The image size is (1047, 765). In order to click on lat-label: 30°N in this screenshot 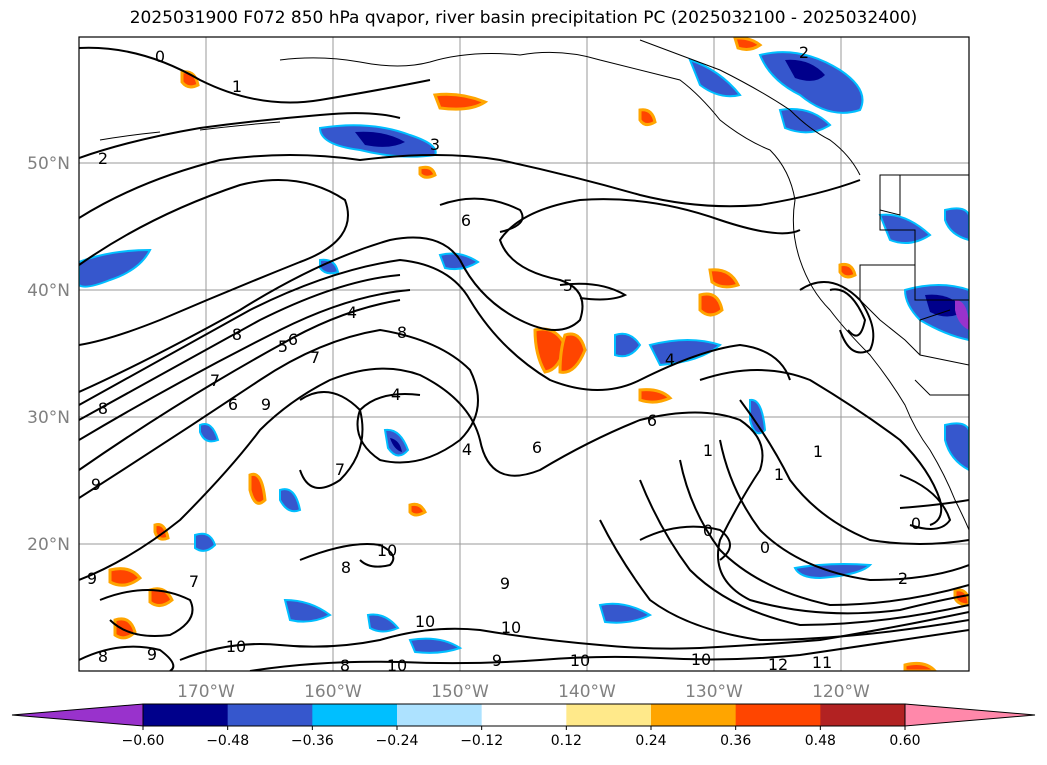, I will do `click(48, 418)`.